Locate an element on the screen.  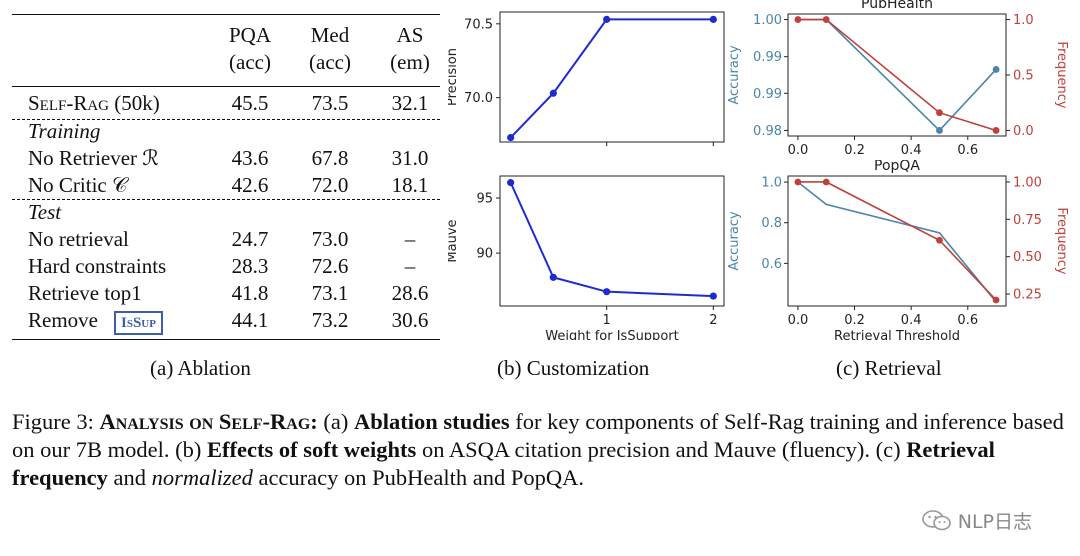
y-tick-label-left: 1.0 is located at coordinates (771, 183).